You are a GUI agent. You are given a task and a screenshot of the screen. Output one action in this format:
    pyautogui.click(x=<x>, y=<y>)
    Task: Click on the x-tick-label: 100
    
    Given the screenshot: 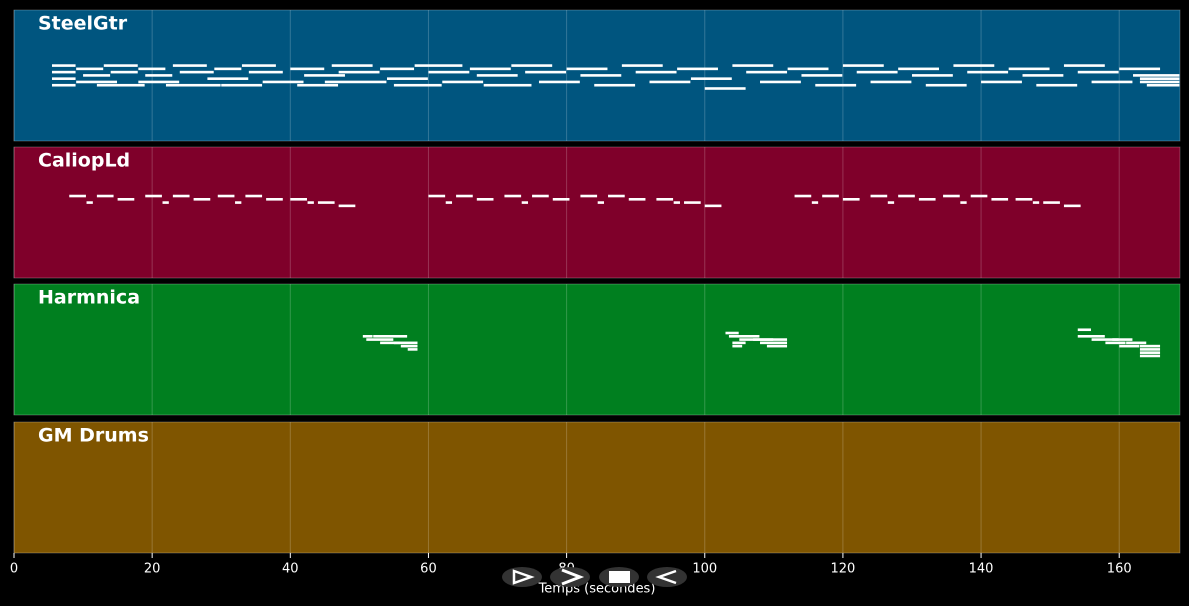 What is the action you would take?
    pyautogui.click(x=704, y=569)
    